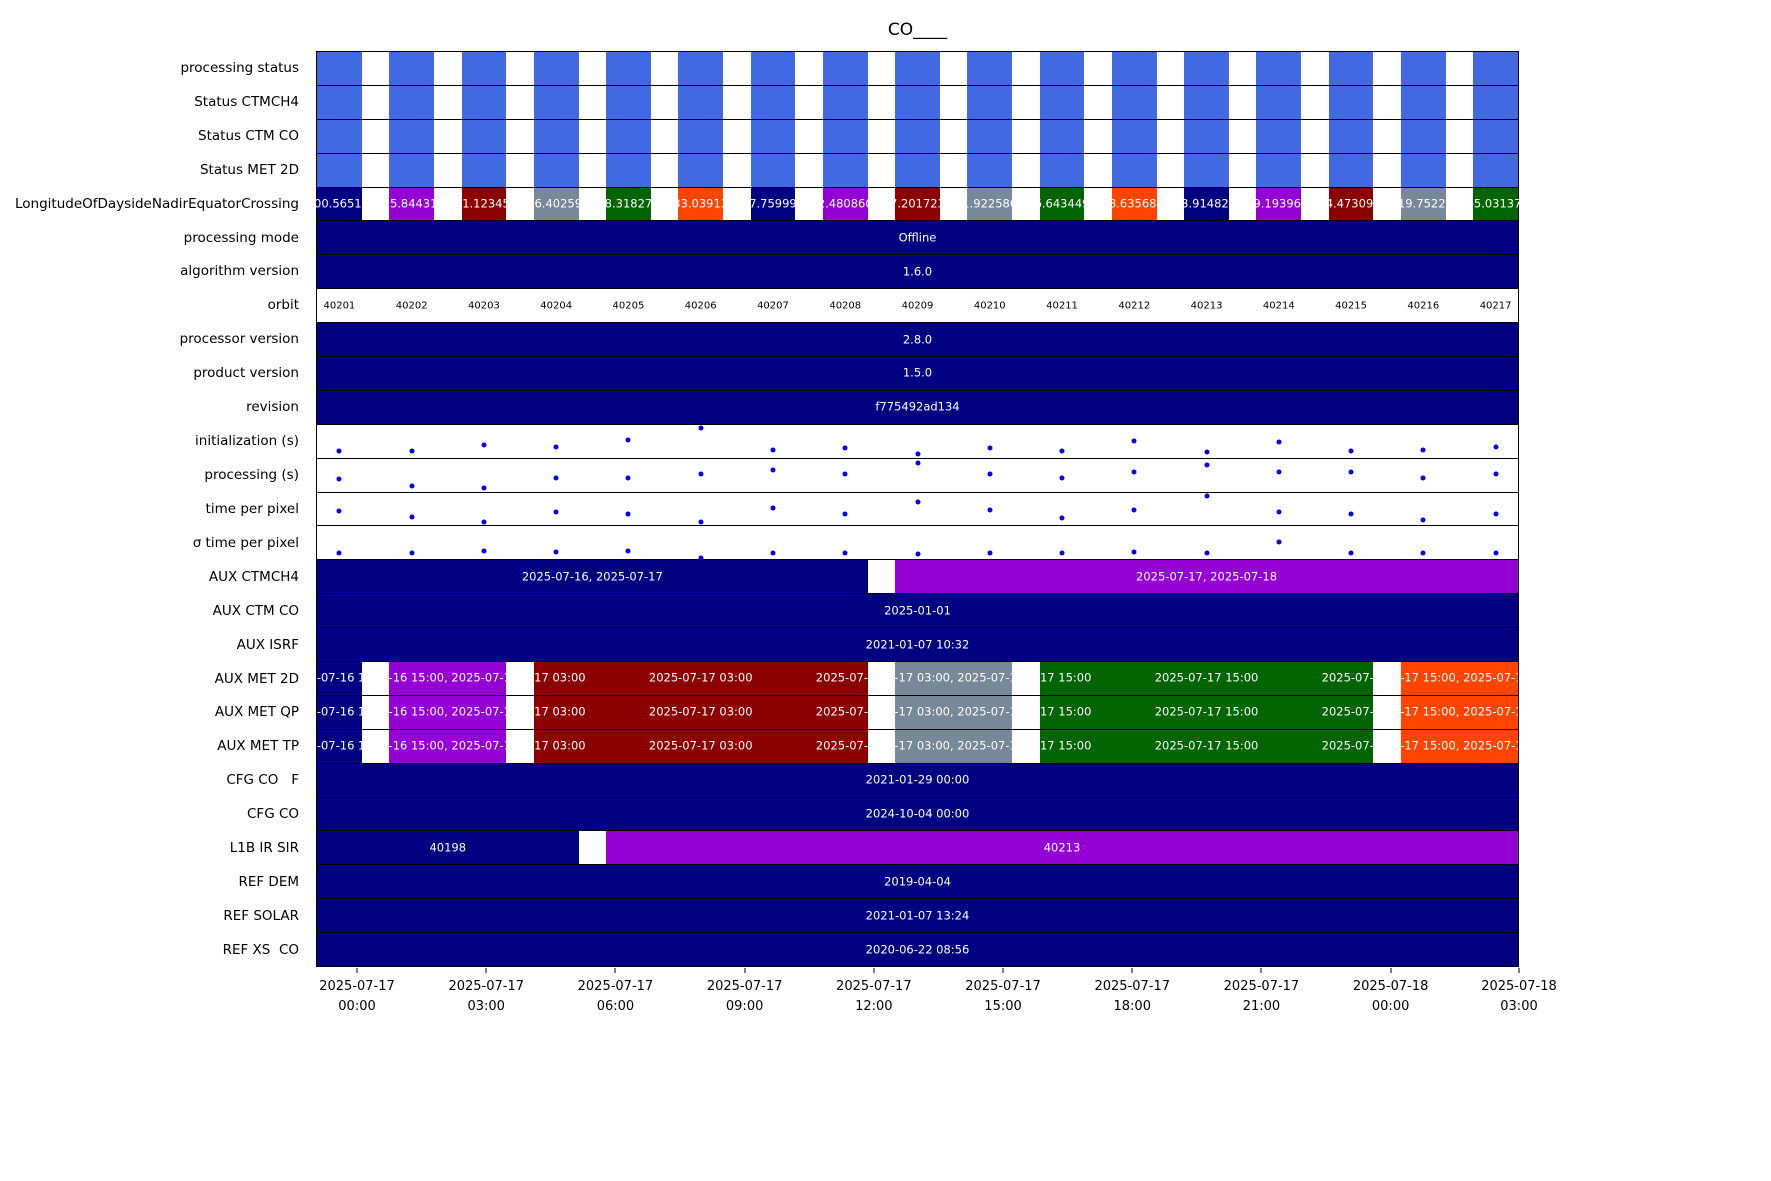  Describe the element at coordinates (339, 203) in the screenshot. I see `orbit-value-label: -100.565179` at that location.